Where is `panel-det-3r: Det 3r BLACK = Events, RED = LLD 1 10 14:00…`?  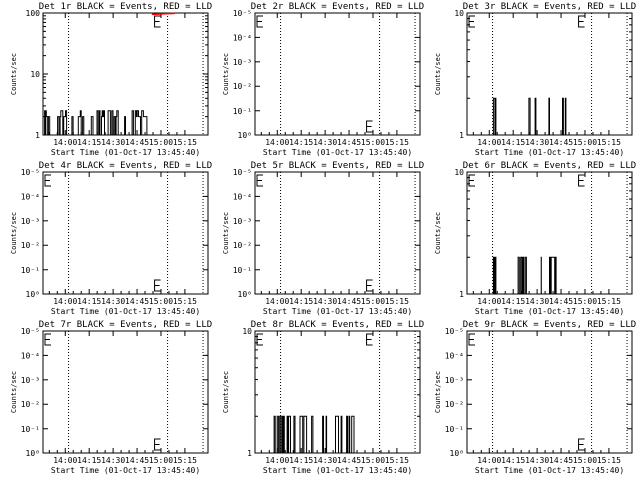
panel-det-3r: Det 3r BLACK = Events, RED = LLD 1 10 14:00… is located at coordinates (535, 79).